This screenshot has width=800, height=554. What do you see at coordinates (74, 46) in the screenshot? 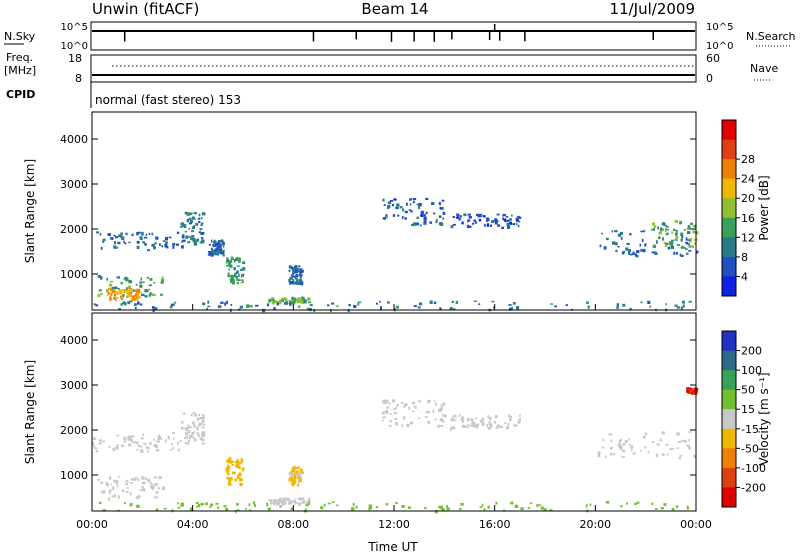
I see `nsky-left-bottom: 10^0` at bounding box center [74, 46].